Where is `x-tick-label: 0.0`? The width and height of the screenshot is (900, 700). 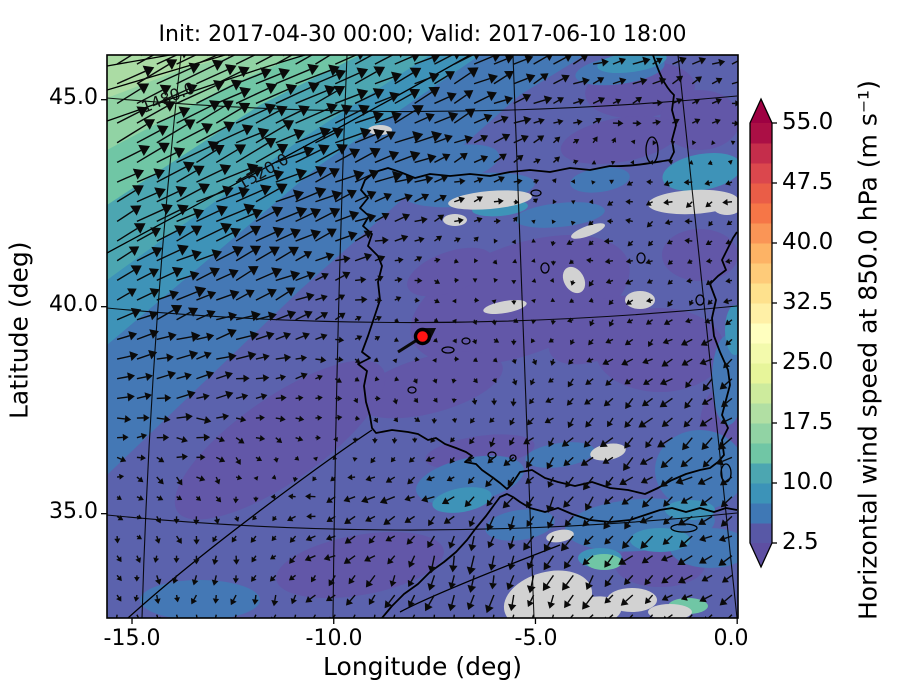
x-tick-label: 0.0 is located at coordinates (731, 638).